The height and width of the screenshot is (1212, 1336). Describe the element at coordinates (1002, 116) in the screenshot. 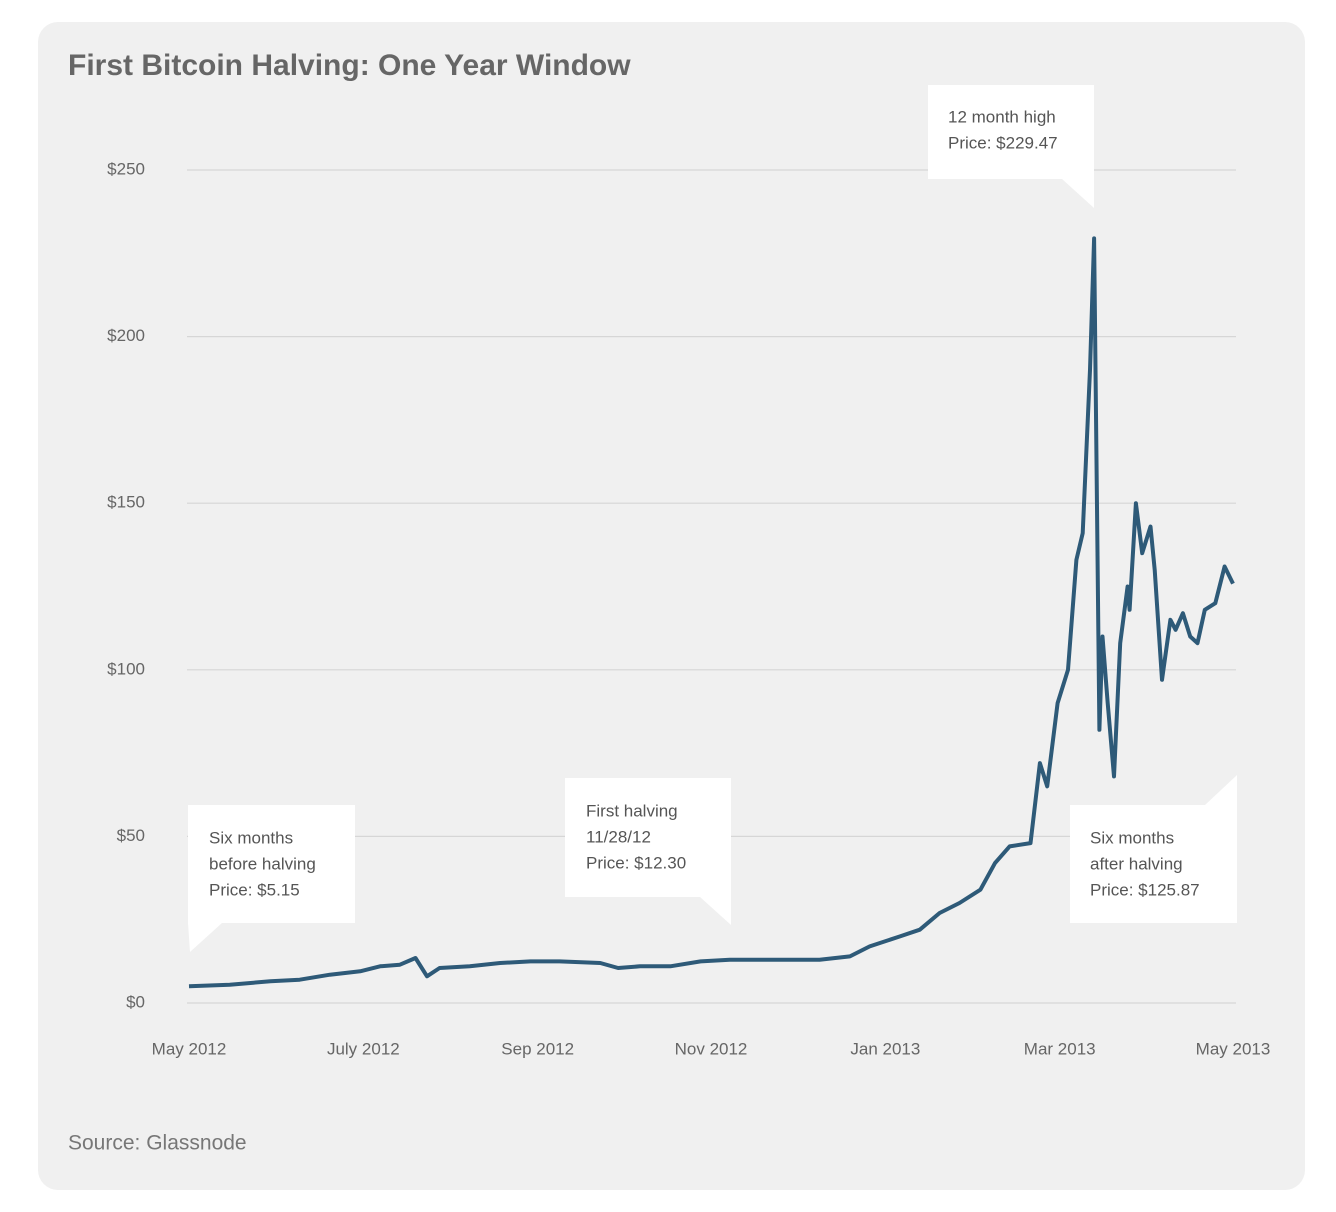

I see `annotation-text: 12 month high` at that location.